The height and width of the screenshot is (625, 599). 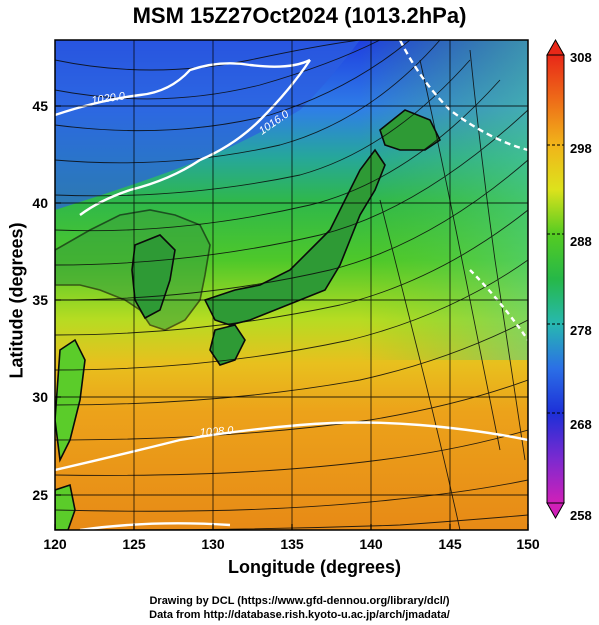 What do you see at coordinates (555, 279) in the screenshot?
I see `colorbar` at bounding box center [555, 279].